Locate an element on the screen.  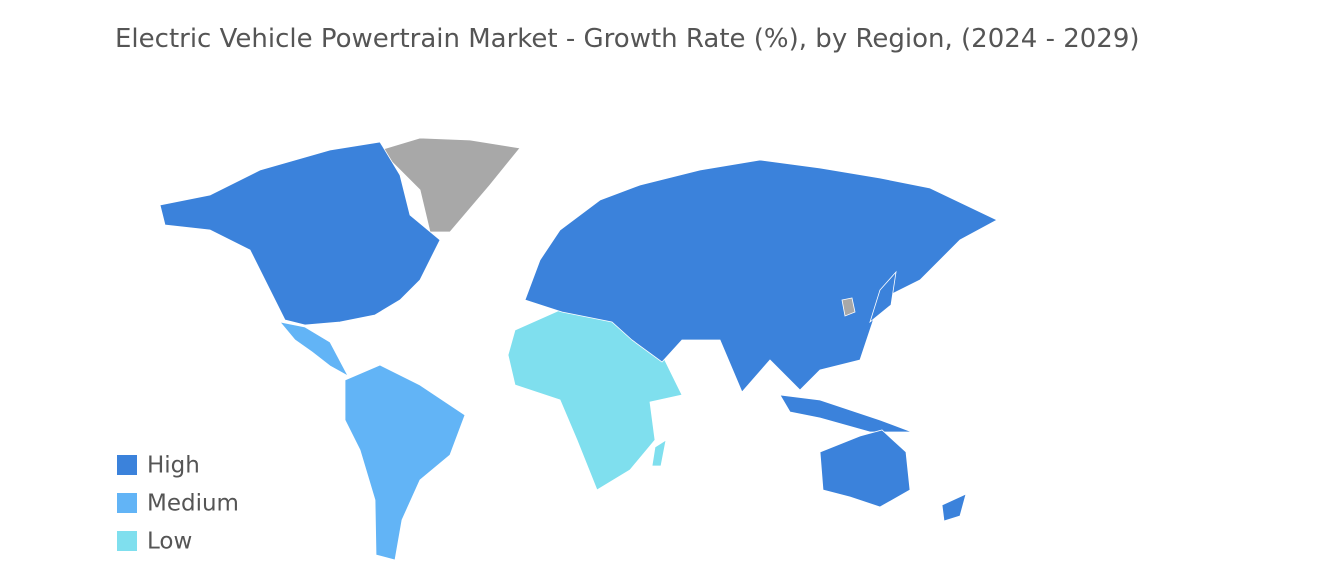
australia is located at coordinates (865, 468).